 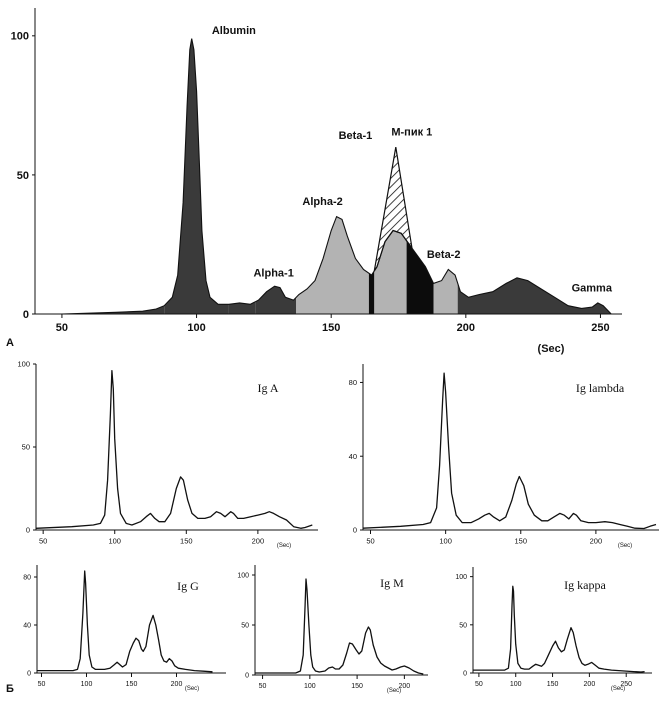 What do you see at coordinates (273, 274) in the screenshot?
I see `annotation-label-1: Alpha-1` at bounding box center [273, 274].